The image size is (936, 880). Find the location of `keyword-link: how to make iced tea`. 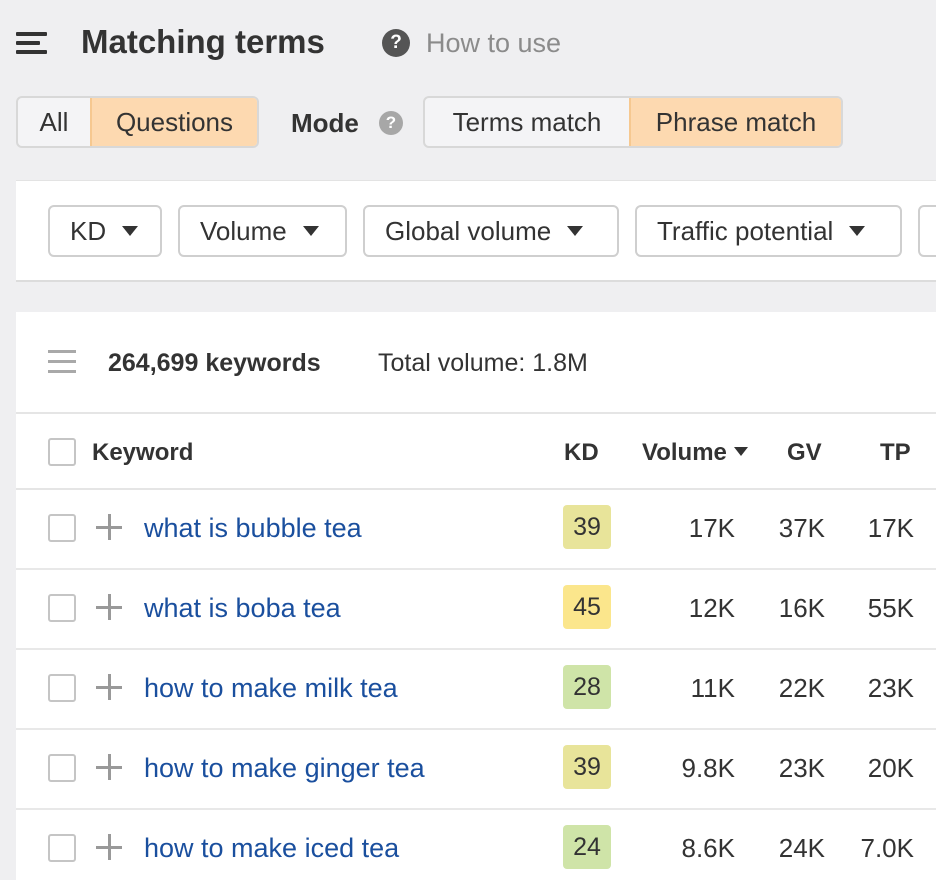

keyword-link: how to make iced tea is located at coordinates (272, 848).